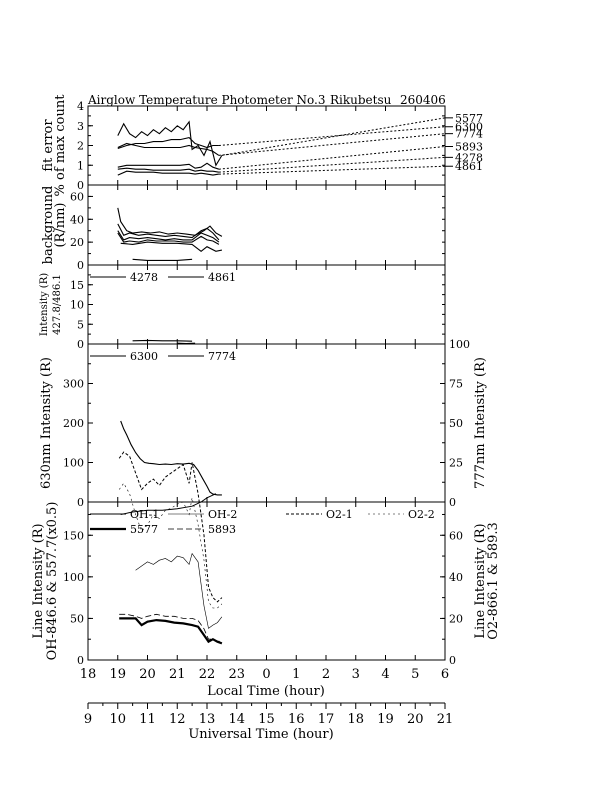 Image resolution: width=612 pixels, height=792 pixels. I want to click on panel-intensity-blue: 0 5 10 15 Intensity (R) 427.8/486.1 4278 4861, so click(242, 307).